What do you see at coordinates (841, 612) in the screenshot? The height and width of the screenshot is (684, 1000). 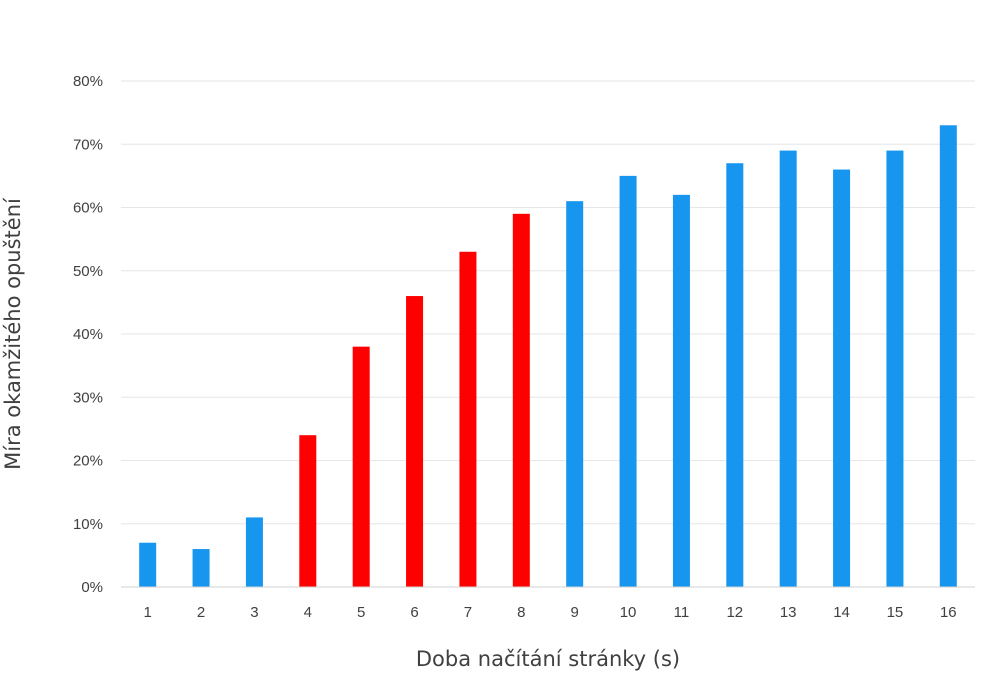 I see `x-tick-label: 14` at bounding box center [841, 612].